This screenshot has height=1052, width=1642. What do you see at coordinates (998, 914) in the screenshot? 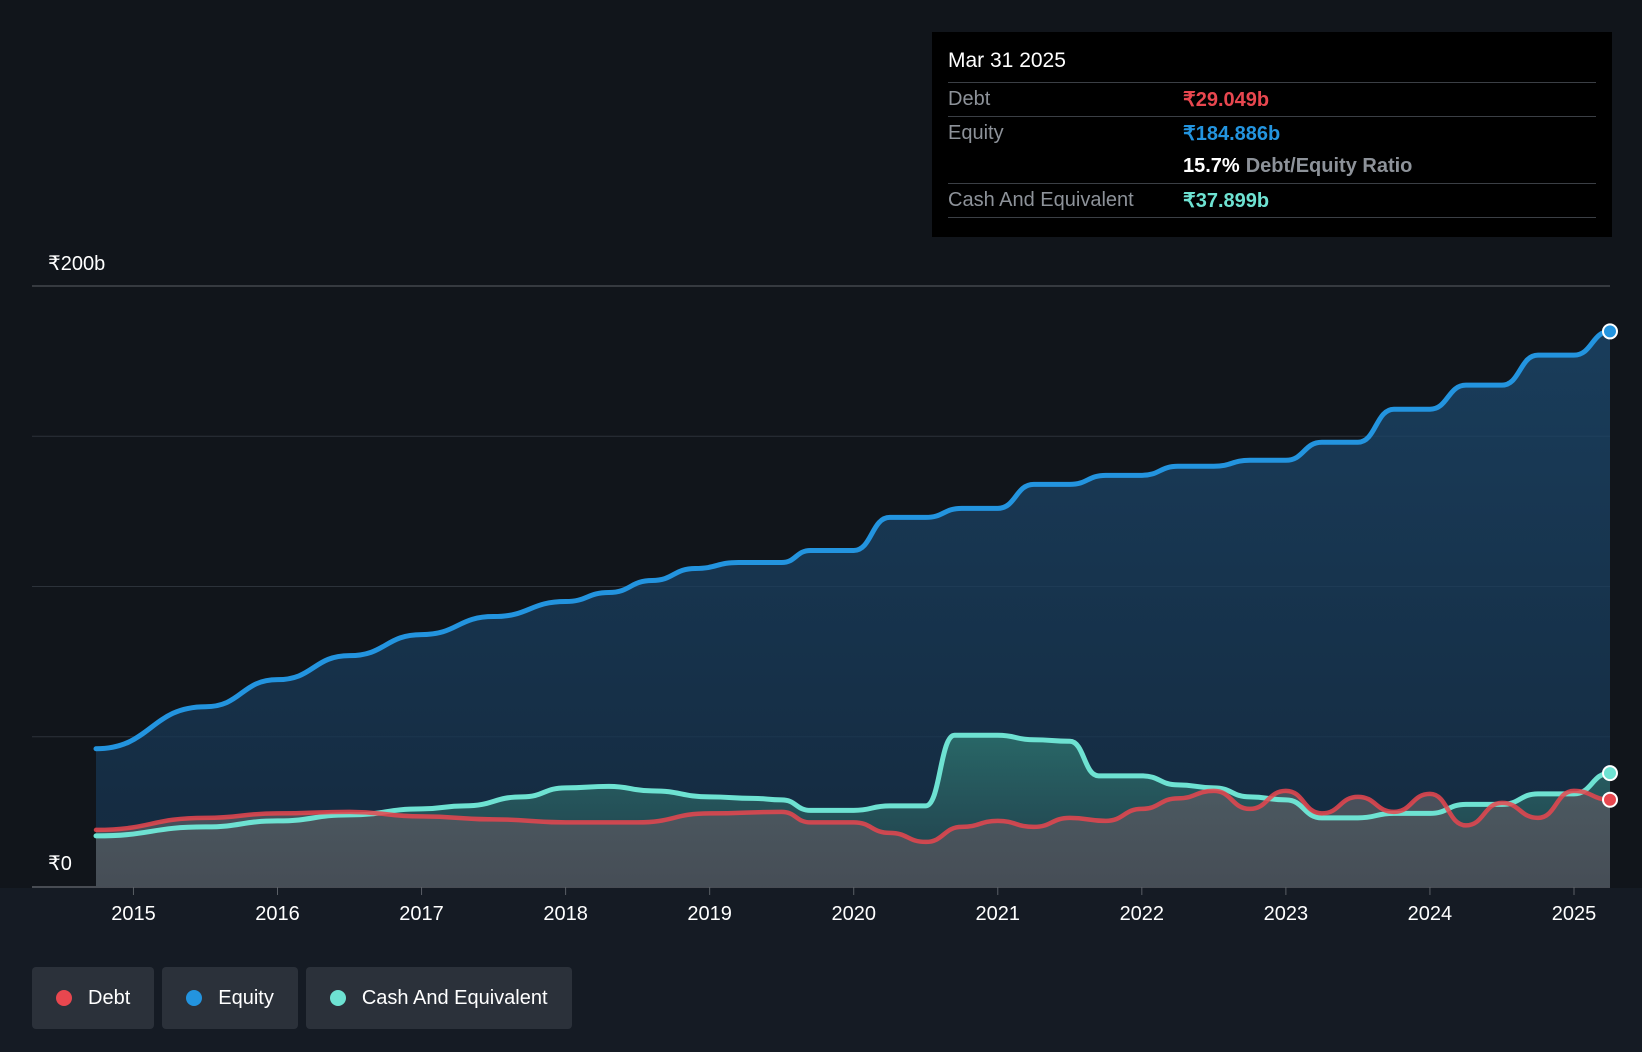
I see `x-tick-label: 2021` at bounding box center [998, 914].